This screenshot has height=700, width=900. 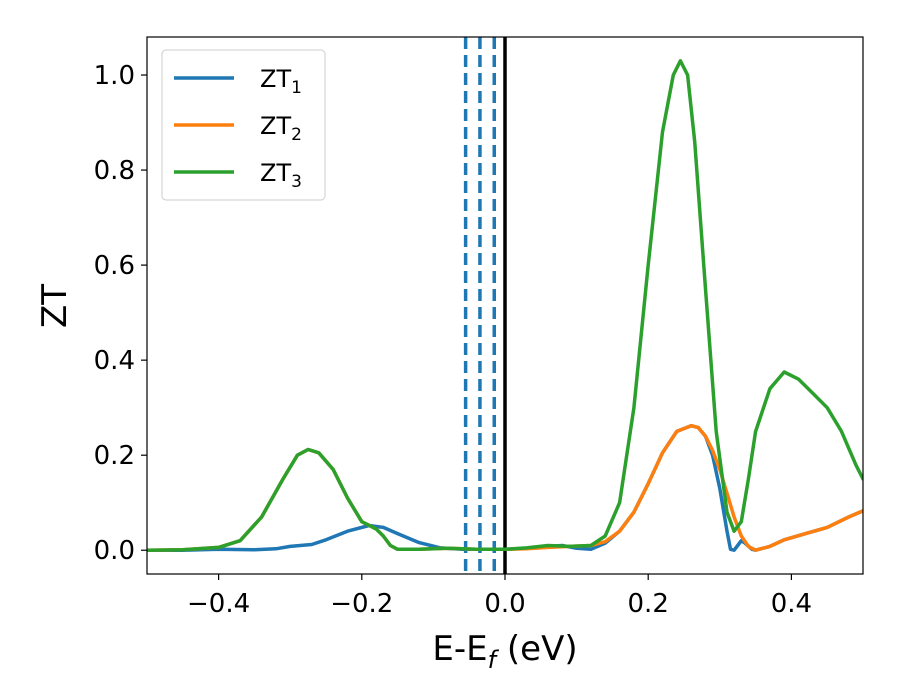 I want to click on y-tick-label: 0.4, so click(x=114, y=361).